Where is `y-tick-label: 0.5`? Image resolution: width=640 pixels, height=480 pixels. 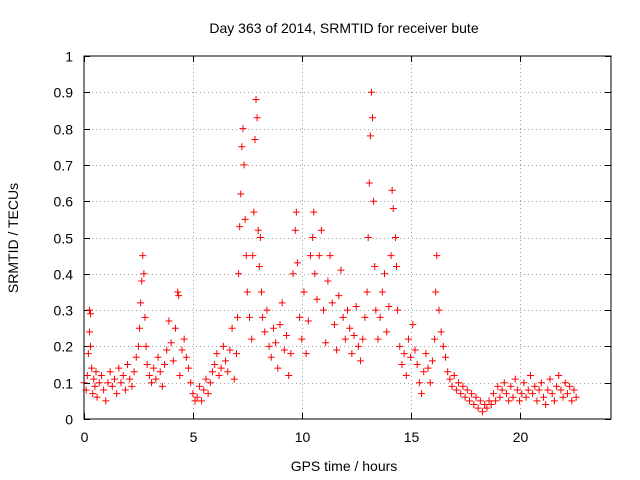 y-tick-label: 0.5 is located at coordinates (64, 239).